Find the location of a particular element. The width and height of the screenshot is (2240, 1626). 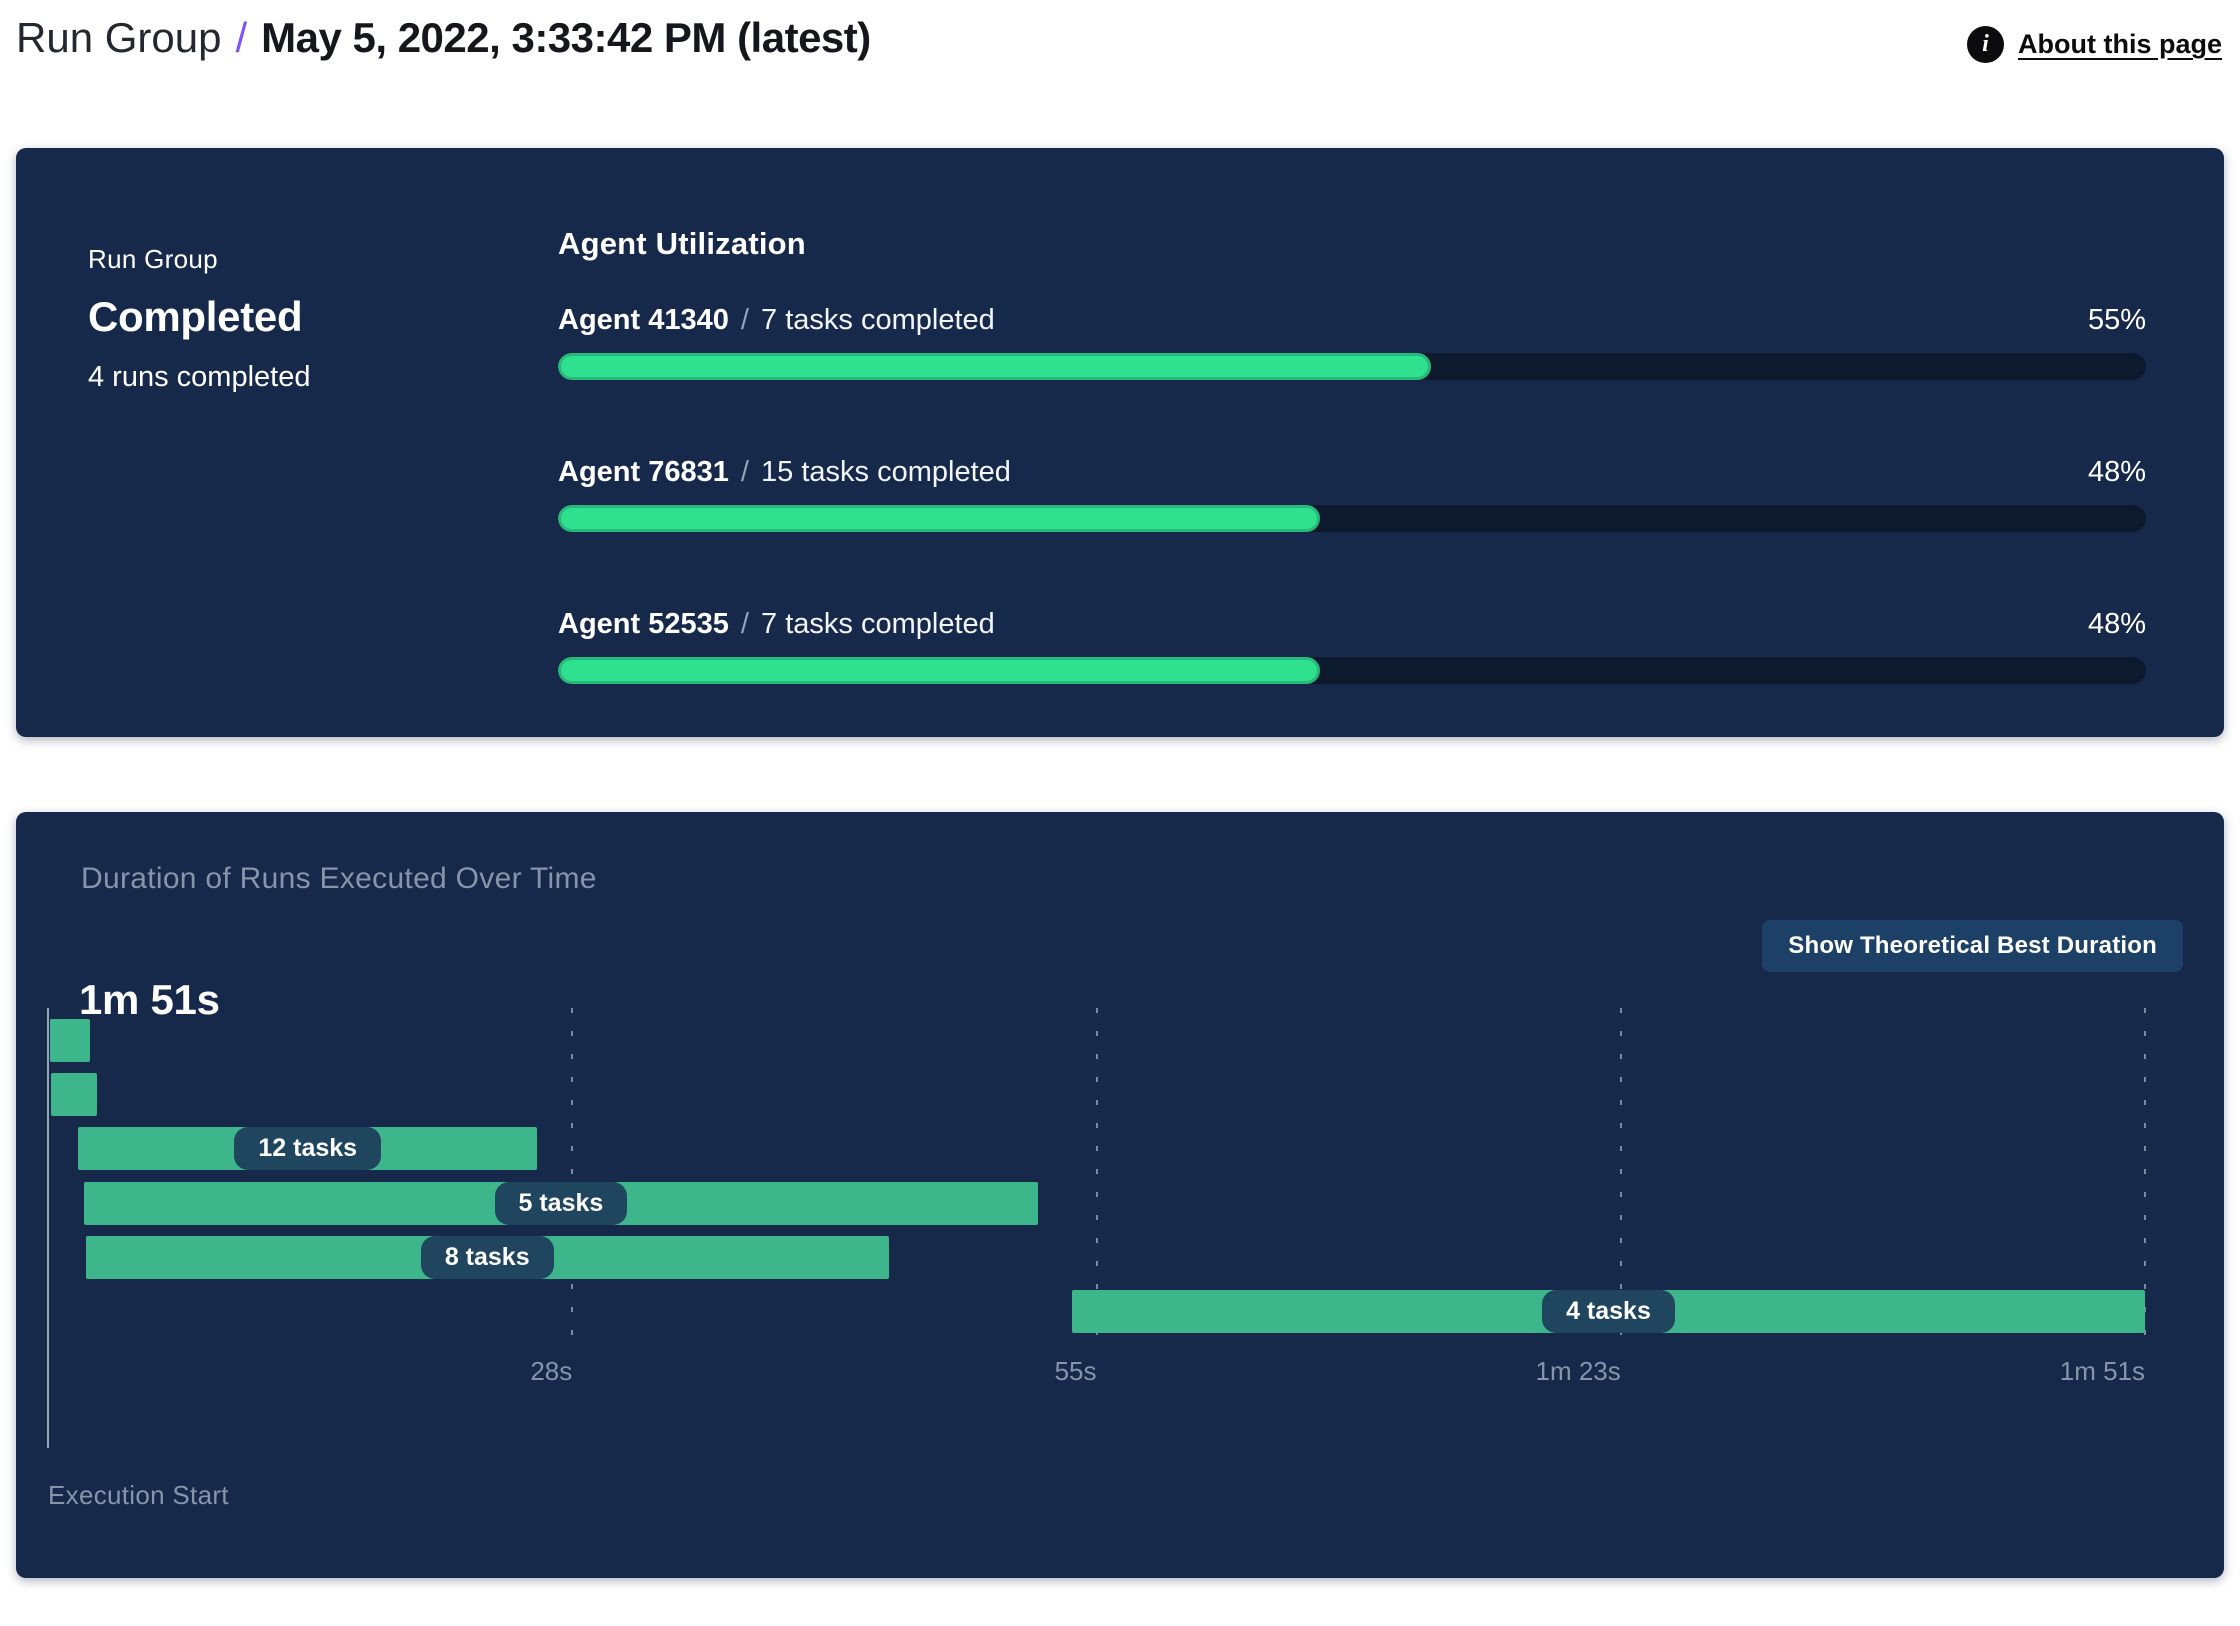

agent-tasks-completed: 15 tasks completed is located at coordinates (886, 472).